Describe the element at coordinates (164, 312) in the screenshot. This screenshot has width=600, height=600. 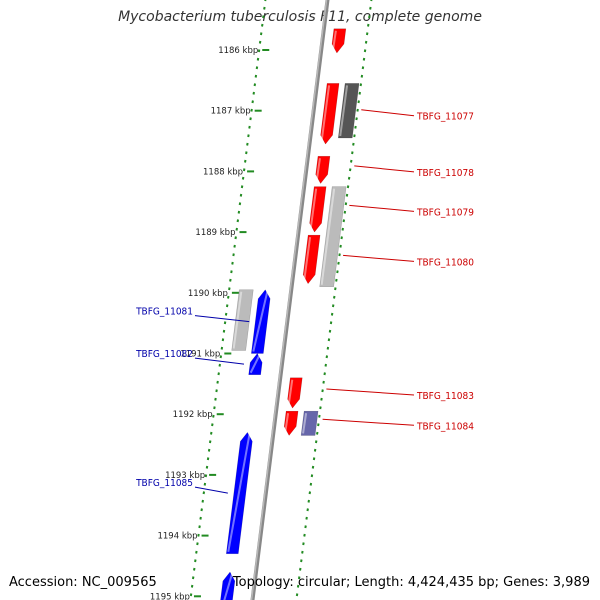
I see `gene-label: TBFG_11081` at that location.